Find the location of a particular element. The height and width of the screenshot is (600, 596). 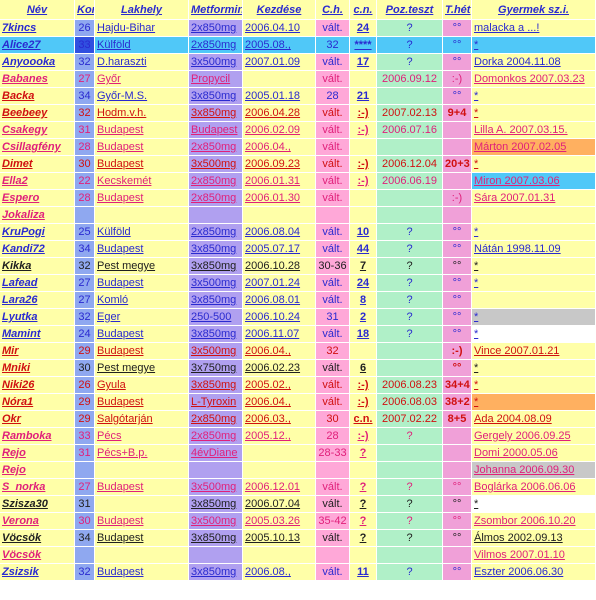

member-name: KruPogi is located at coordinates (37, 232).